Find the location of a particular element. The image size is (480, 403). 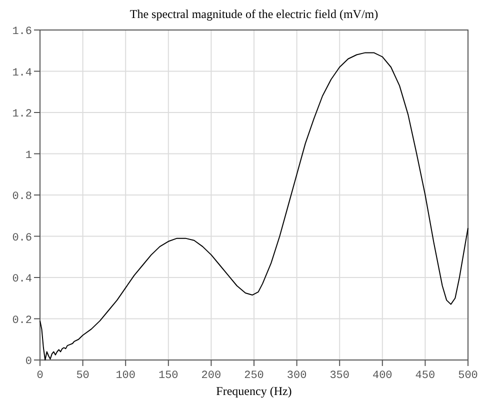

y-tick-label: 1 is located at coordinates (28, 156).